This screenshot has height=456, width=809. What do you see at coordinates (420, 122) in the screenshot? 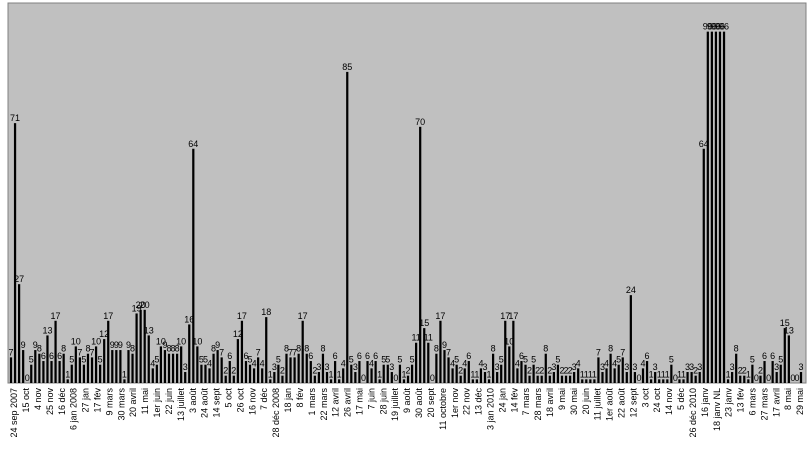
I see `bar-value-label: 70` at bounding box center [420, 122].